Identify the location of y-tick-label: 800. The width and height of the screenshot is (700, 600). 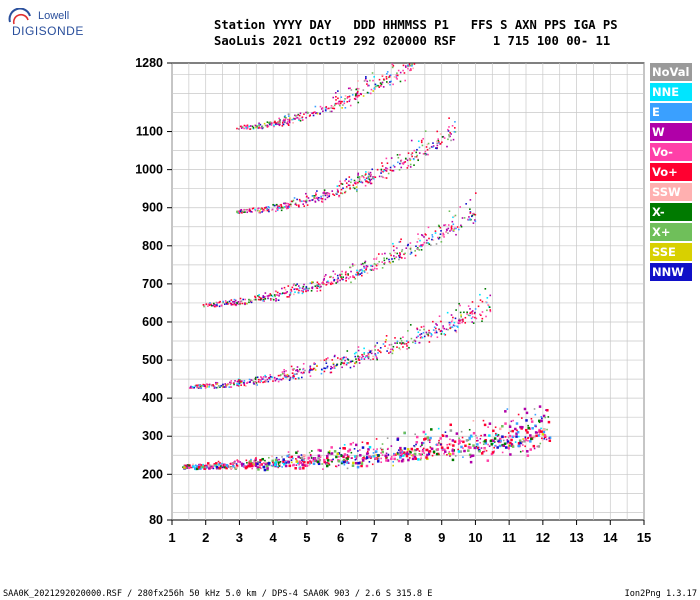
(152, 246).